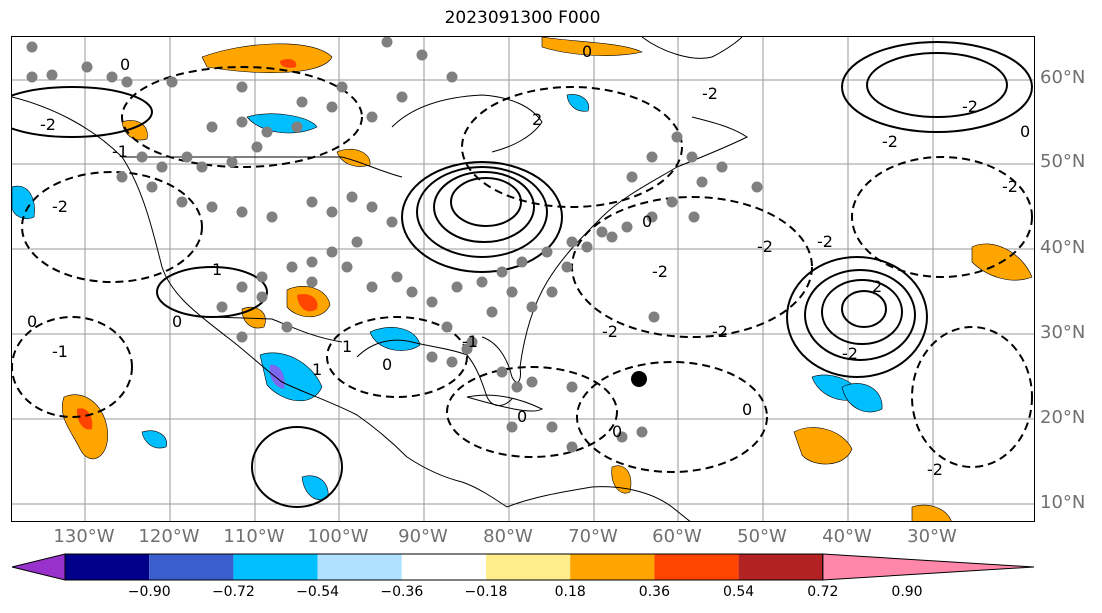 Image resolution: width=1102 pixels, height=613 pixels. Describe the element at coordinates (233, 592) in the screenshot. I see `colorbar-tick-label: −0.72` at that location.